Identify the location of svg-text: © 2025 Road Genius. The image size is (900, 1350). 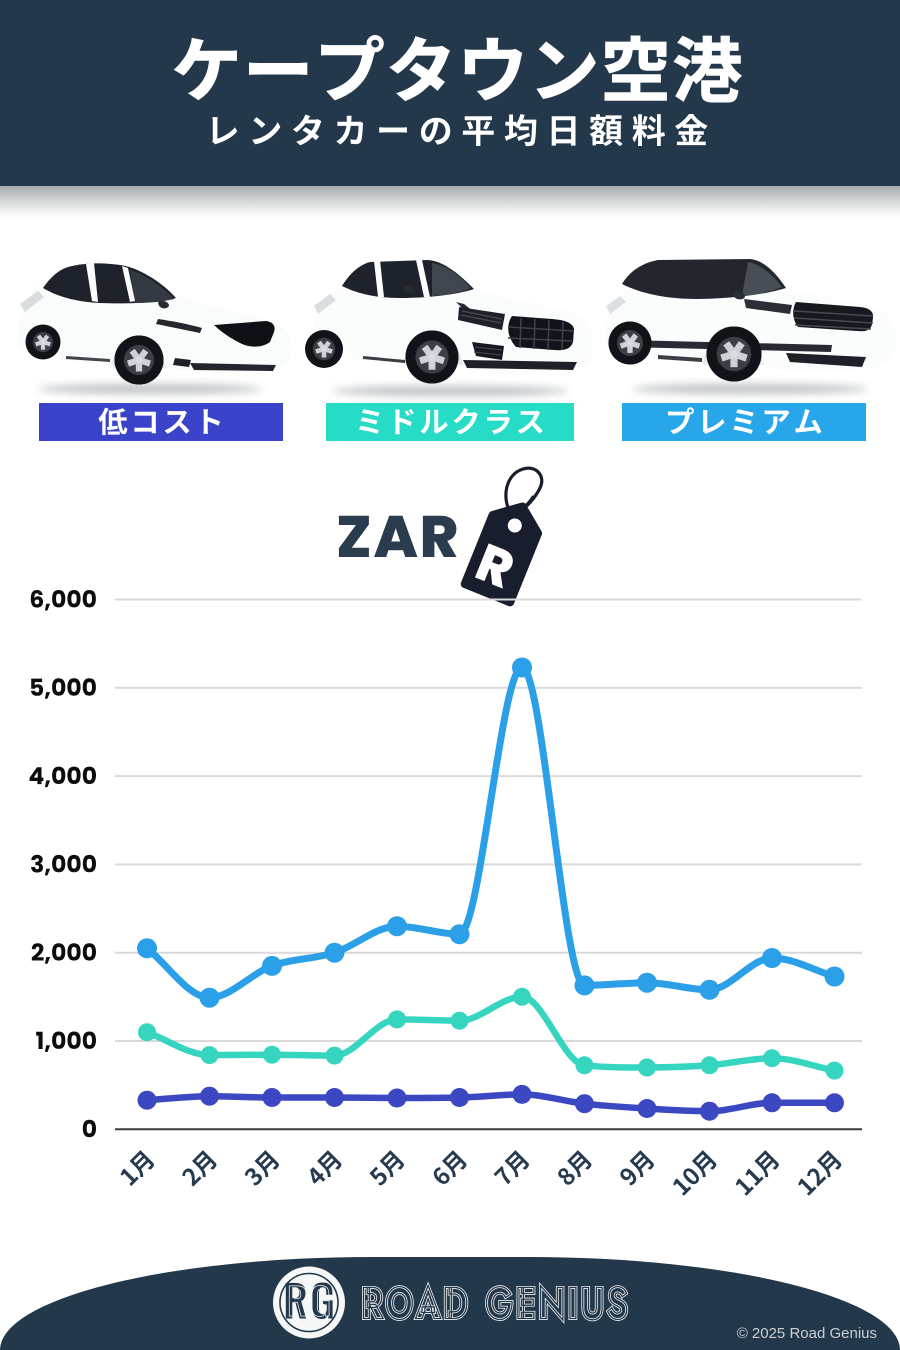
(807, 1333).